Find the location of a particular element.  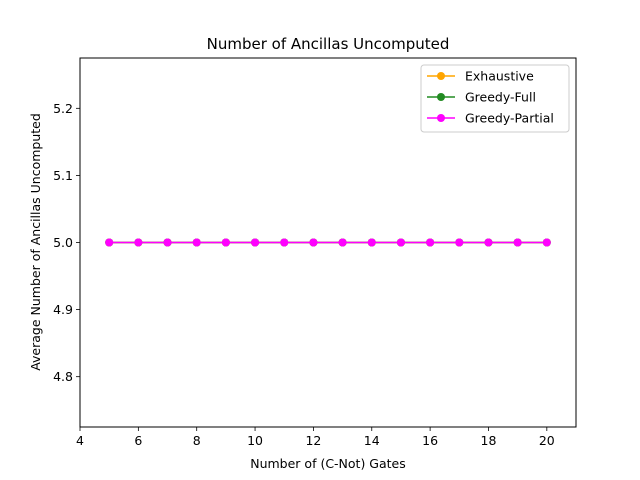

y-tick-label: 5.0 is located at coordinates (63, 242).